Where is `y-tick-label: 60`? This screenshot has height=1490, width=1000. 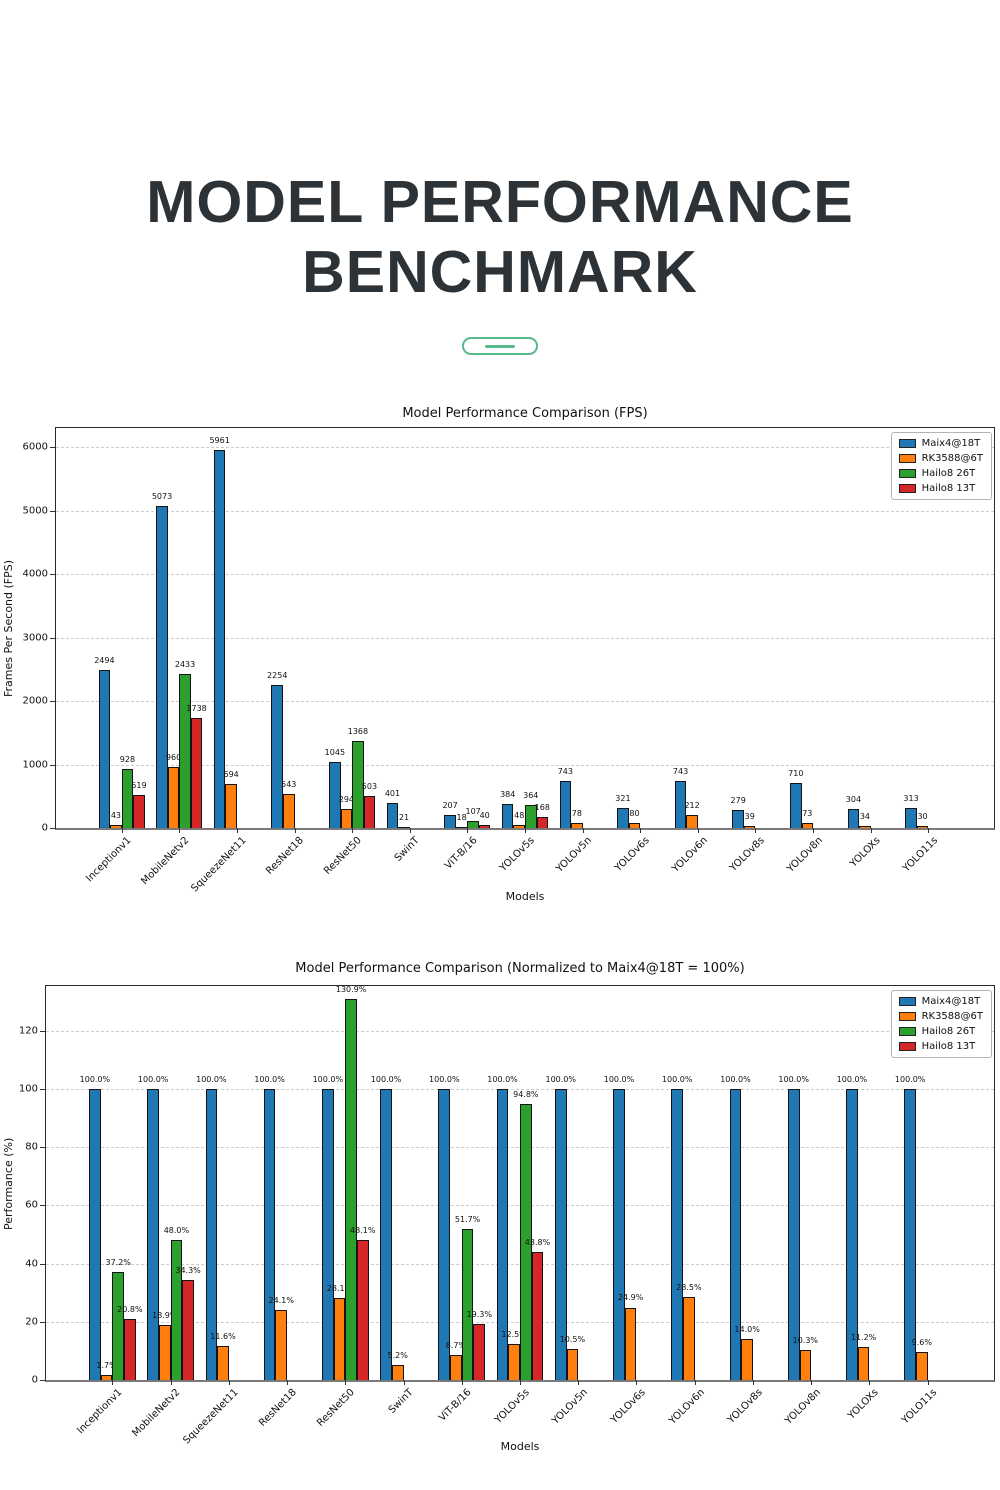 y-tick-label: 60 is located at coordinates (31, 1205).